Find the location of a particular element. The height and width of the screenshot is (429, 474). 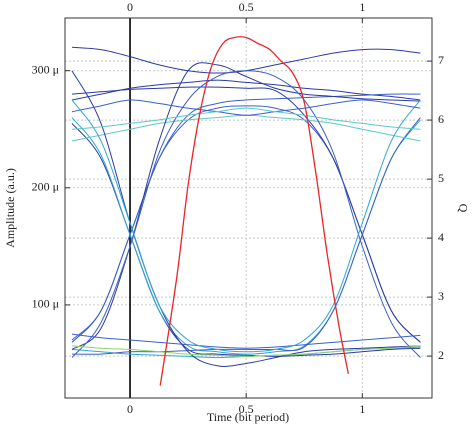

y-tick-label: 300 μ is located at coordinates (45, 69).